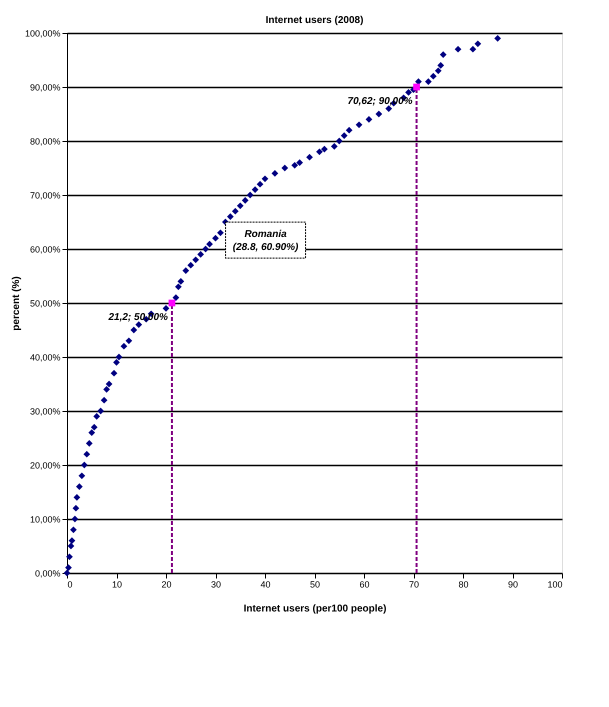 This screenshot has height=707, width=609. I want to click on x-tick-label: 40, so click(265, 585).